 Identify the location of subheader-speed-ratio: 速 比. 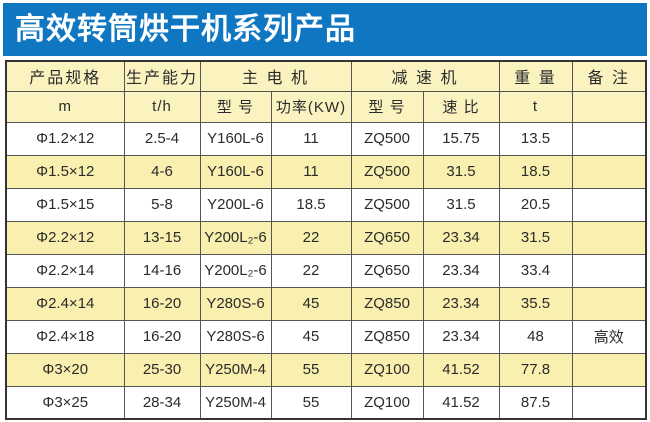
(461, 106).